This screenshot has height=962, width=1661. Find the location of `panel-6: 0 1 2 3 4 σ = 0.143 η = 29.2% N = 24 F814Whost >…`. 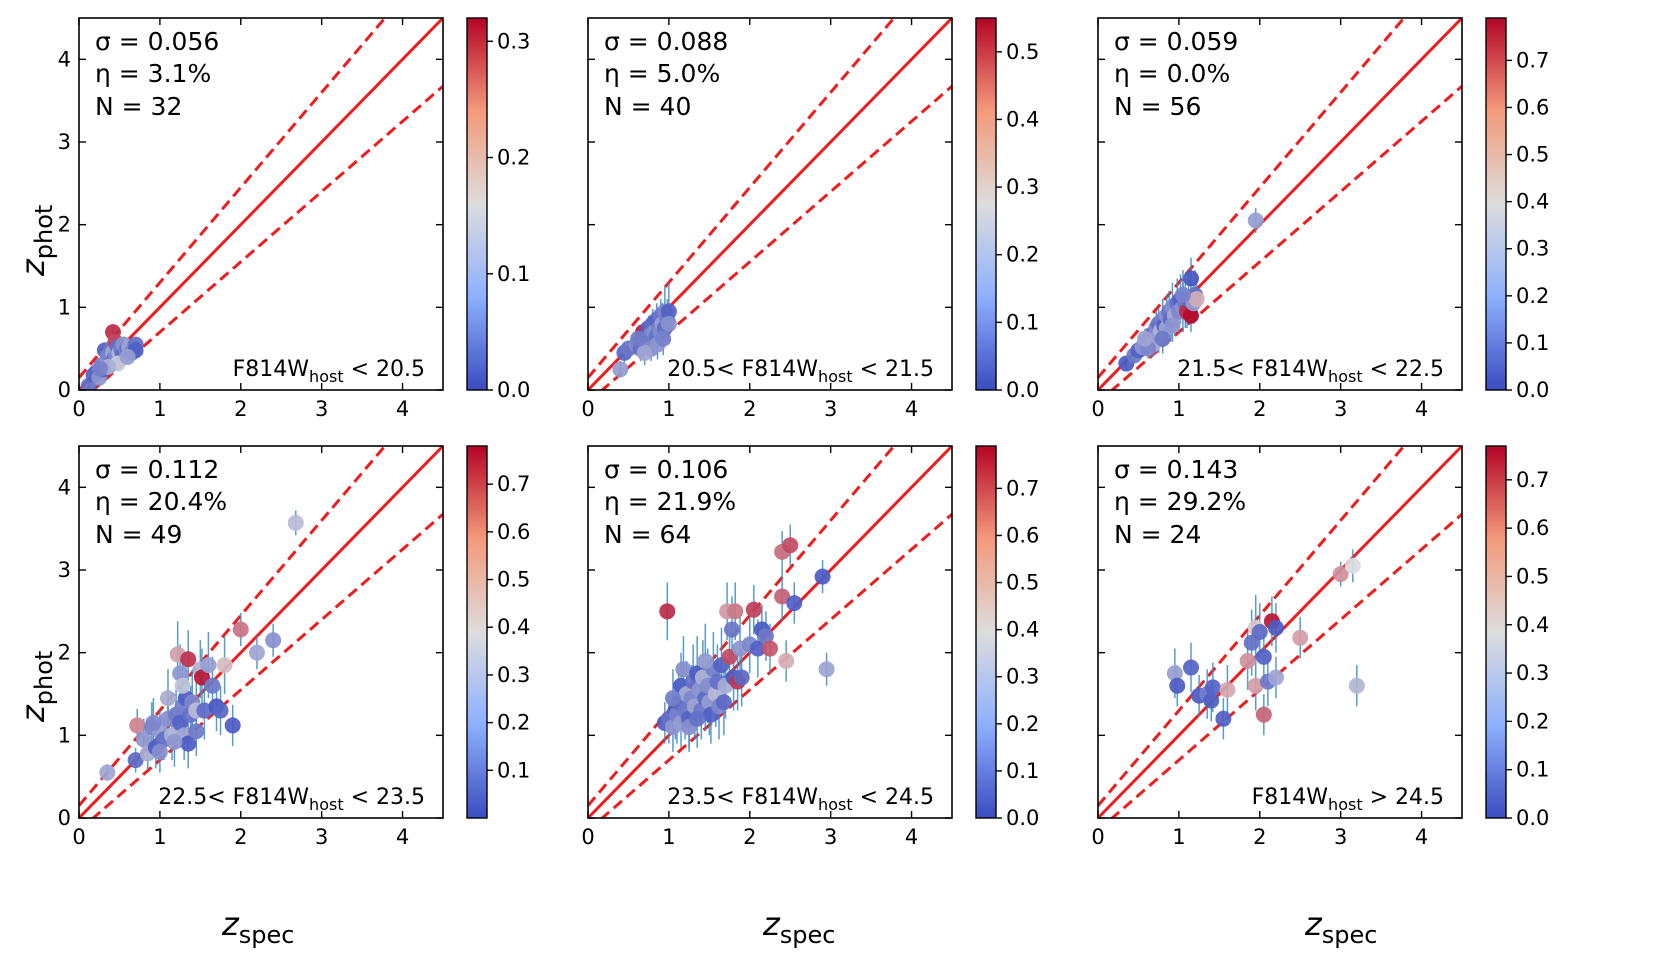

panel-6: 0 1 2 3 4 σ = 0.143 η = 29.2% N = 24 F814Whost >… is located at coordinates (1320, 647).